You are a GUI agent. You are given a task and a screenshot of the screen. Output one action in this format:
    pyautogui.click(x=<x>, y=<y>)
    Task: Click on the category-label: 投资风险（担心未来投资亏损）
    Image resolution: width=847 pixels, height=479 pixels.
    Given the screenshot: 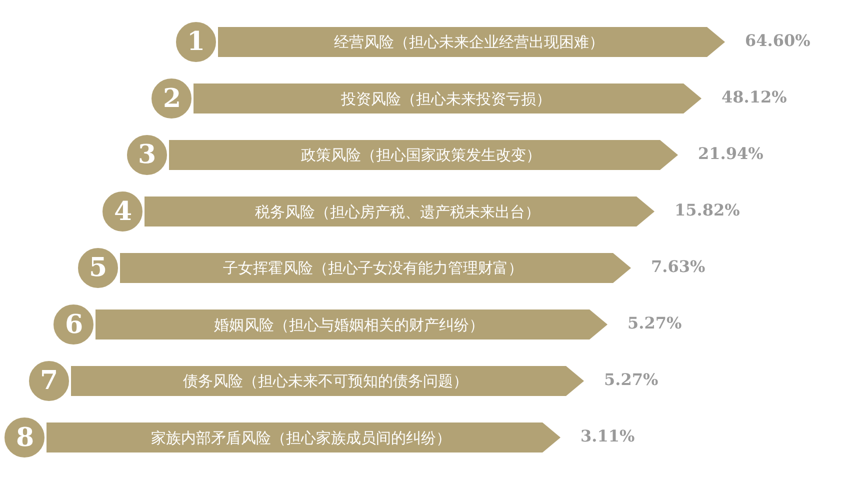 What is the action you would take?
    pyautogui.click(x=445, y=99)
    